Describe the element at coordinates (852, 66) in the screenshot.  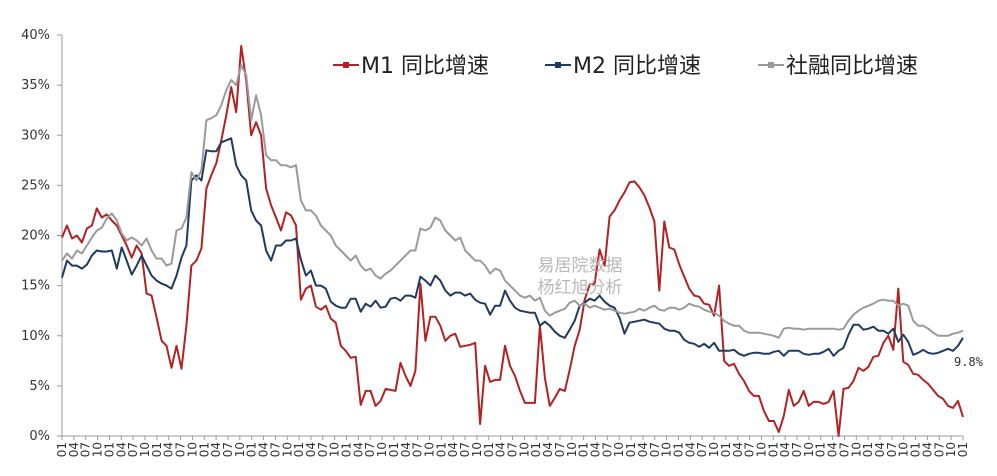
I see `legend-label: 社融同比增速` at that location.